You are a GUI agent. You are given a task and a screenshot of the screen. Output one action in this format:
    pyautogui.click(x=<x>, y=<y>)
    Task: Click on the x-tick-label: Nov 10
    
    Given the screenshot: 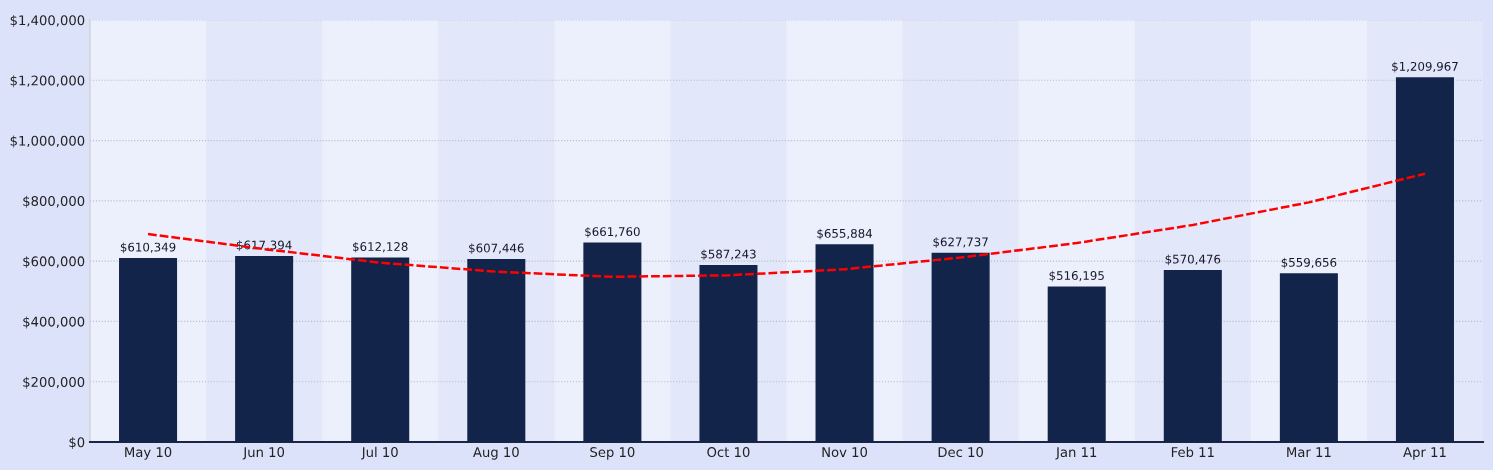 What is the action you would take?
    pyautogui.click(x=845, y=452)
    